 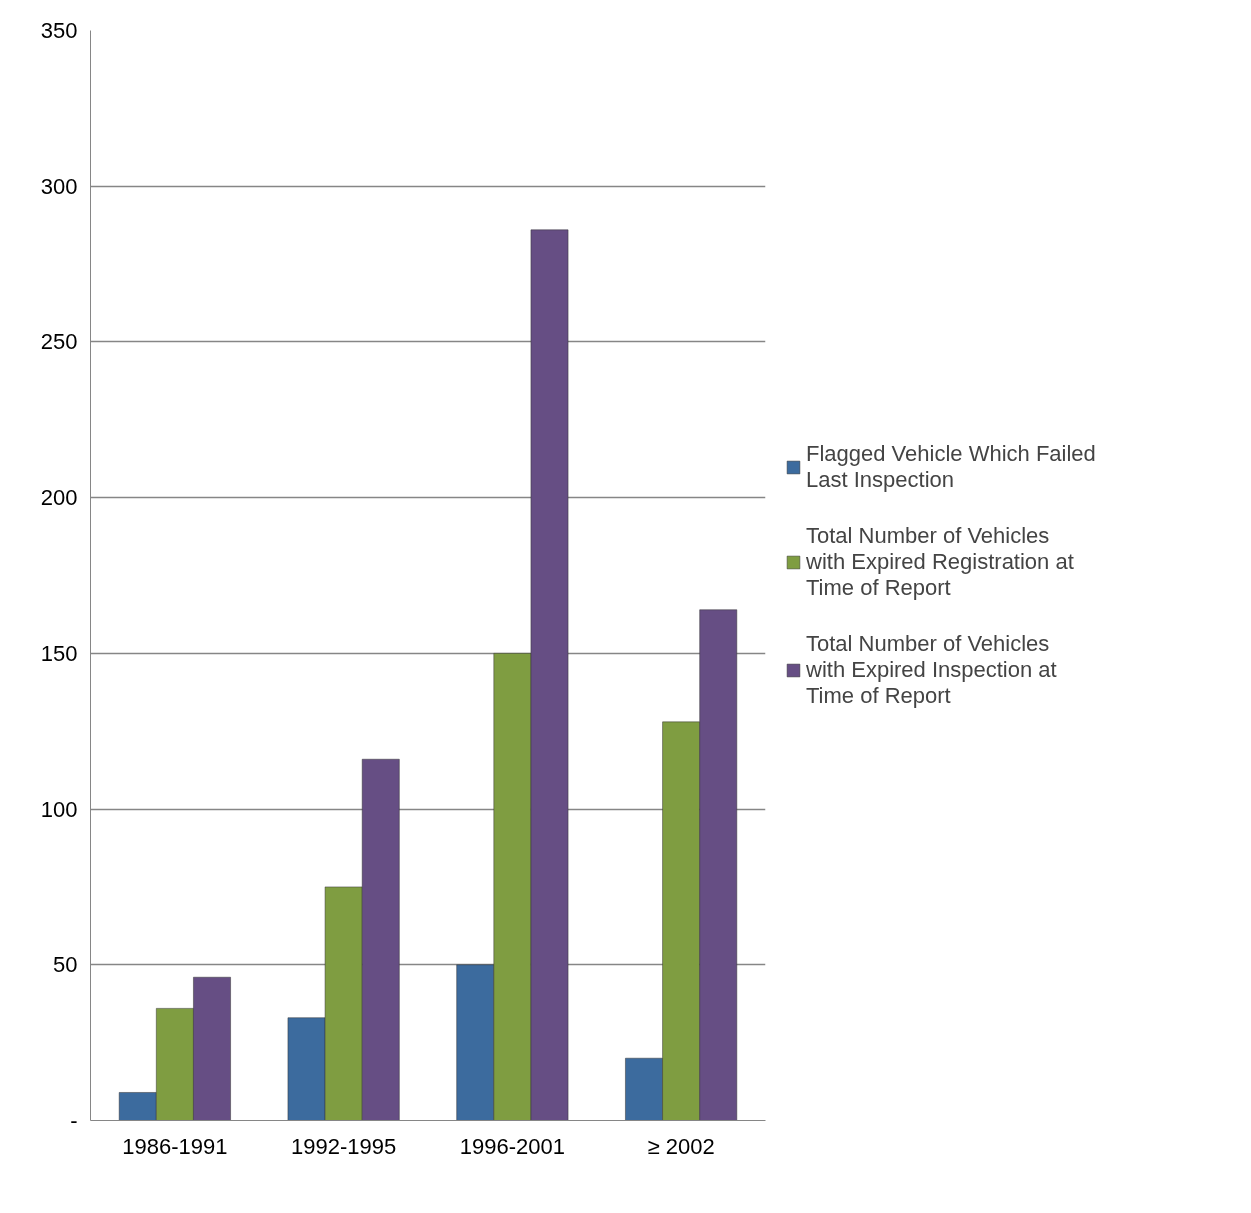 What do you see at coordinates (59, 186) in the screenshot?
I see `y-tick-label: 300` at bounding box center [59, 186].